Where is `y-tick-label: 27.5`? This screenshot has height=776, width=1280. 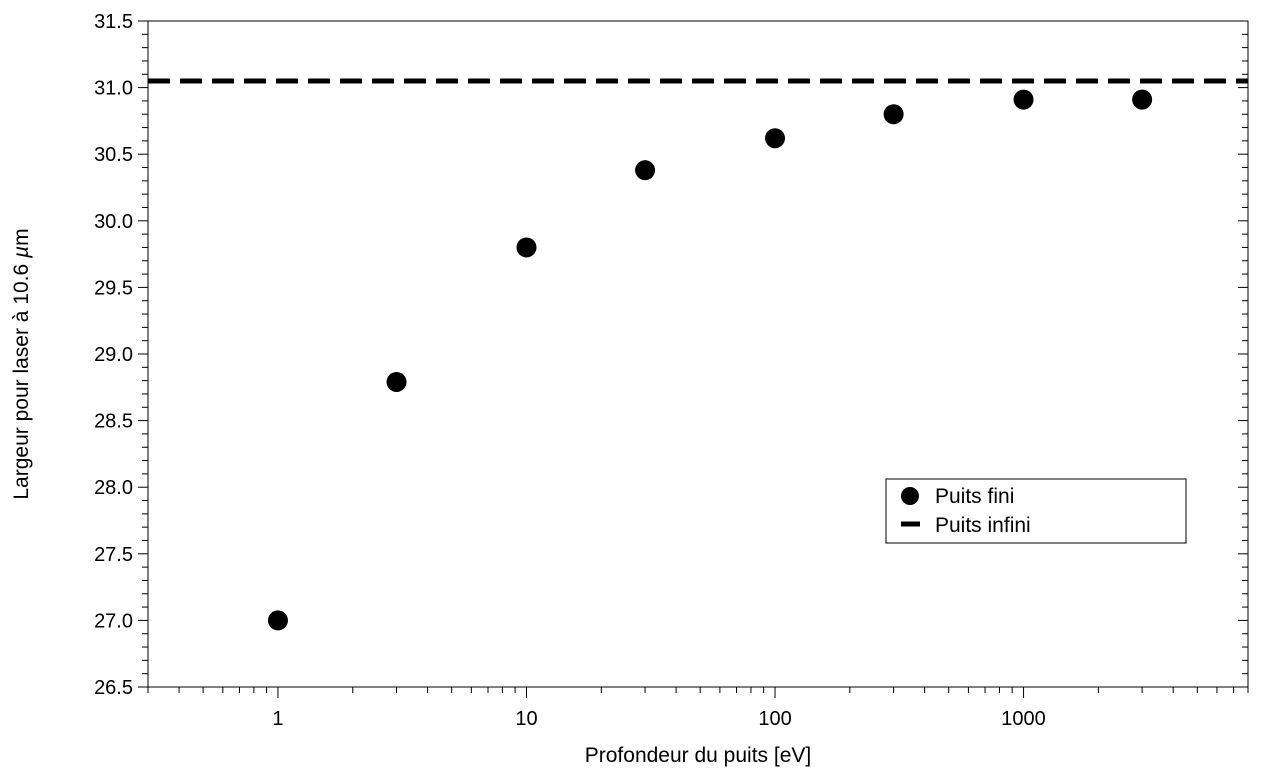
y-tick-label: 27.5 is located at coordinates (113, 555).